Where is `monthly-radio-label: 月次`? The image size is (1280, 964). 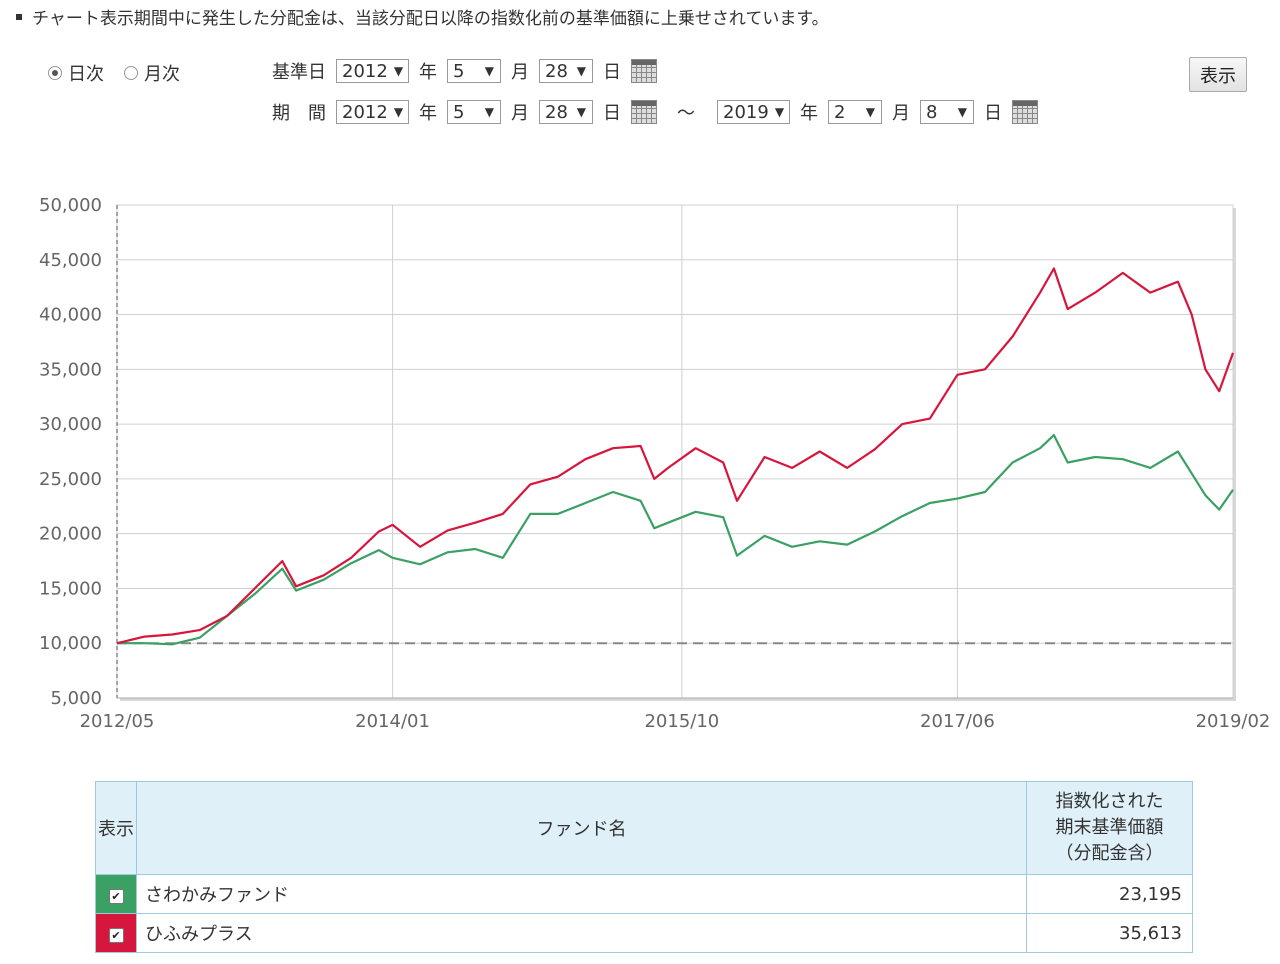 monthly-radio-label: 月次 is located at coordinates (162, 74).